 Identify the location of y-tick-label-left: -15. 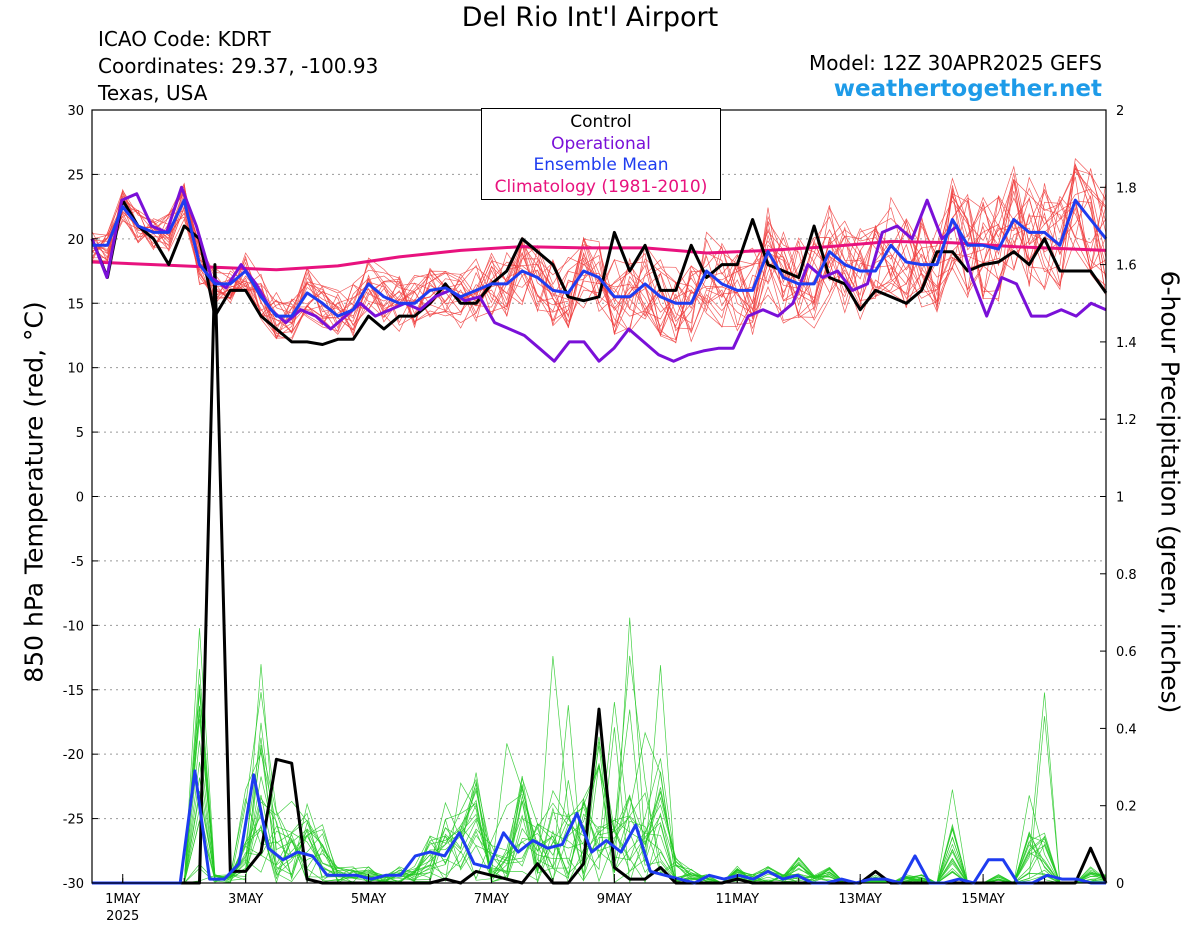
(73, 691).